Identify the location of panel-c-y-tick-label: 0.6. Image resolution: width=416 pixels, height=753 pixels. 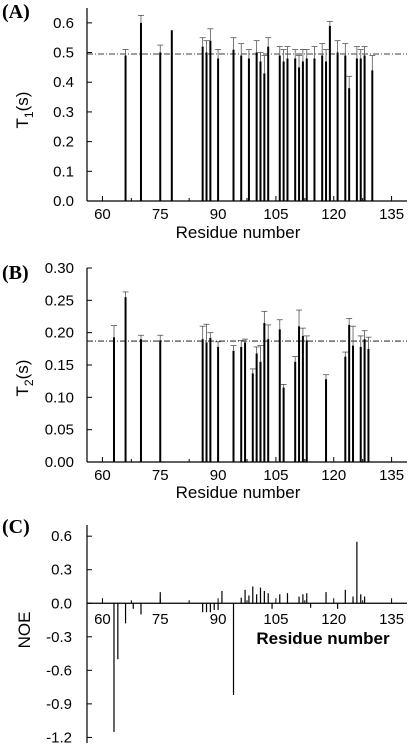
(61, 536).